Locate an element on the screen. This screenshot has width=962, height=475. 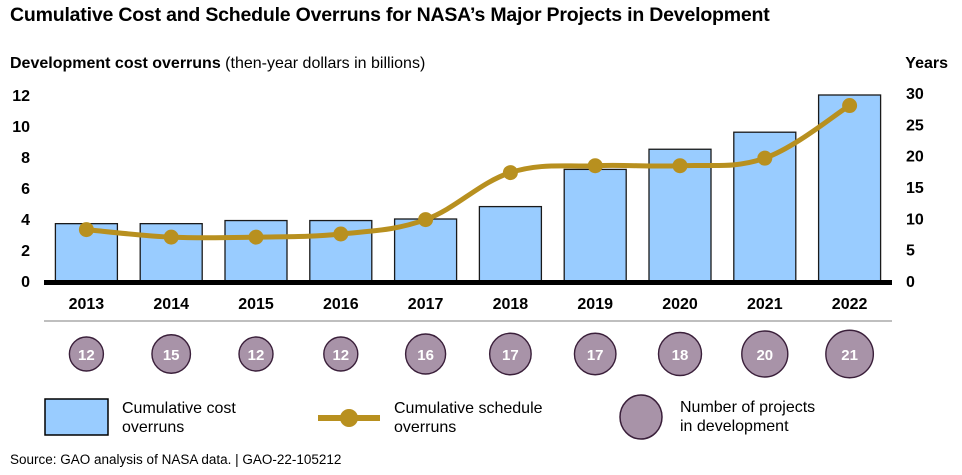
left-tick-label: 2 is located at coordinates (25, 251).